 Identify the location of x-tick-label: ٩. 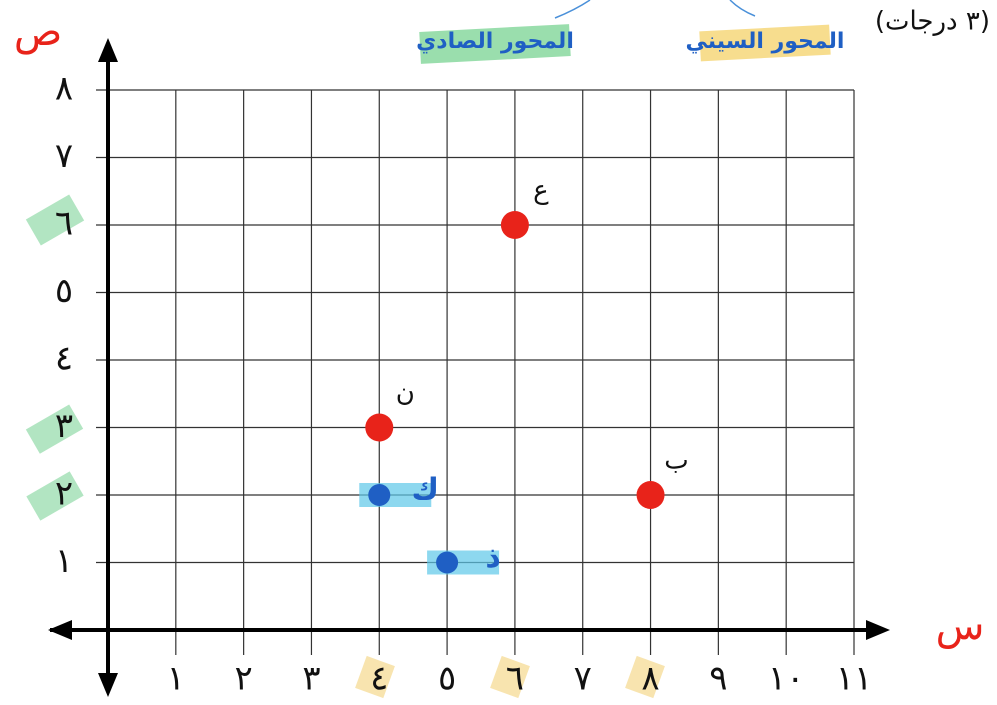
(718, 679).